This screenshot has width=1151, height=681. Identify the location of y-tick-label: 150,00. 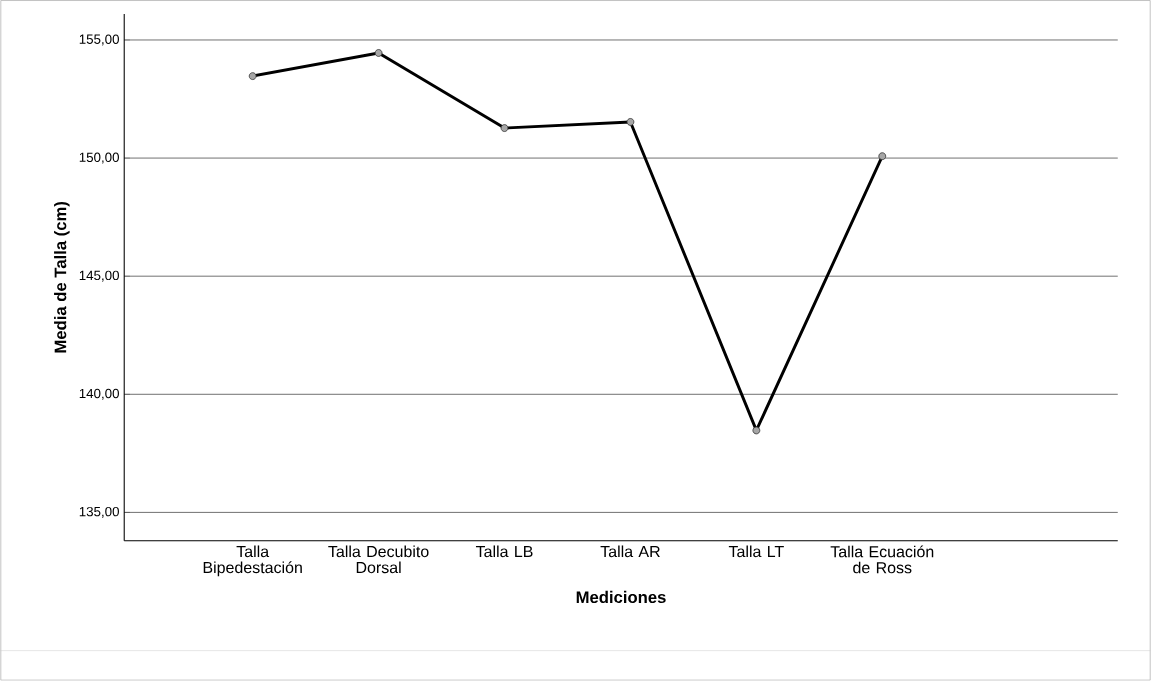
(99, 158).